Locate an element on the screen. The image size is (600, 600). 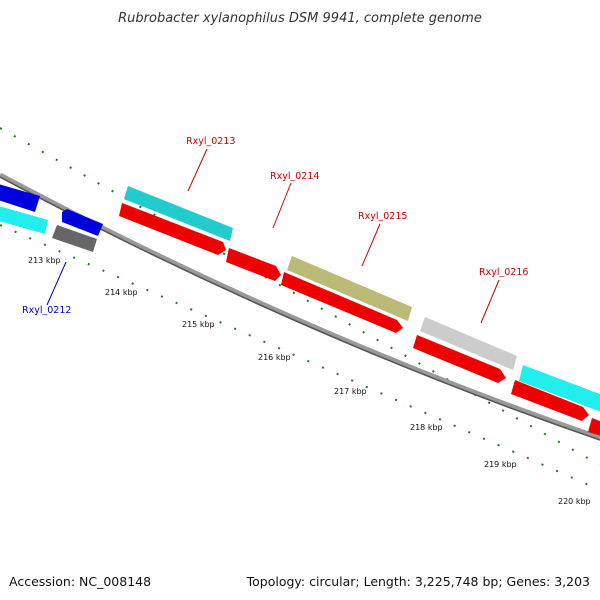
gene-label: Rxyl_0216 is located at coordinates (503, 272).